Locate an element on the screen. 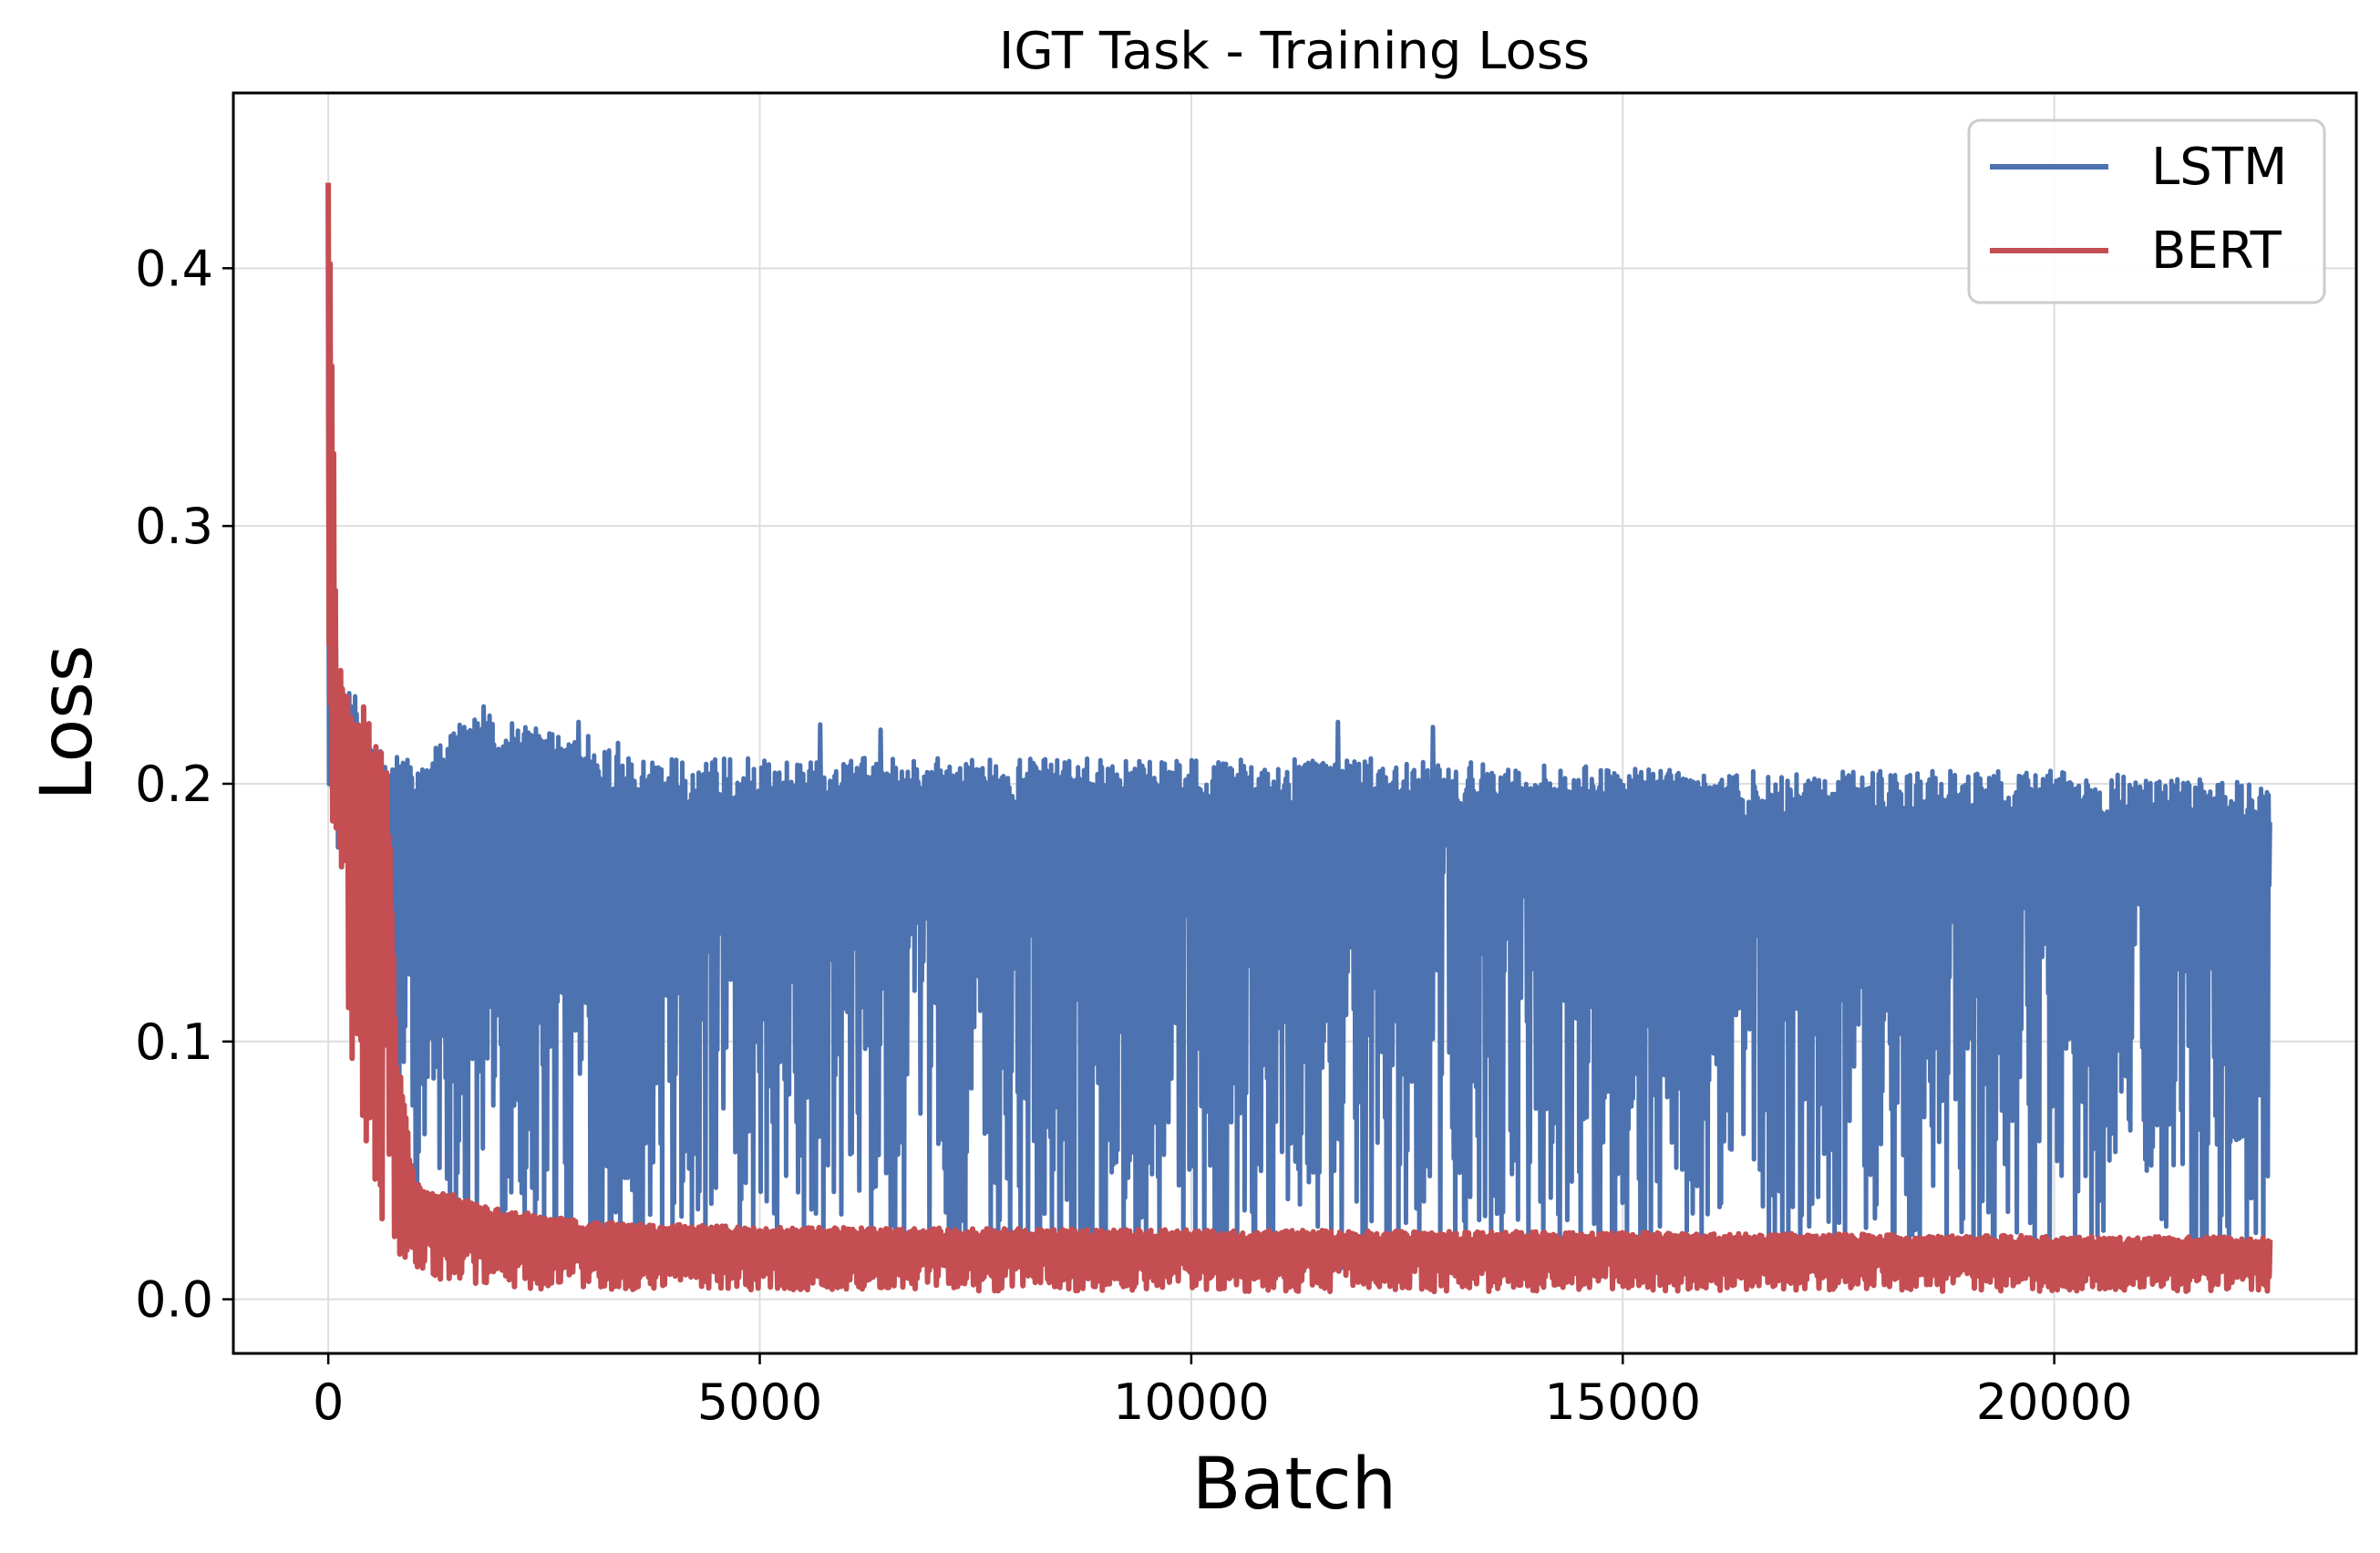 This screenshot has height=1553, width=2380. y-tick-label: 0.0 is located at coordinates (174, 1300).